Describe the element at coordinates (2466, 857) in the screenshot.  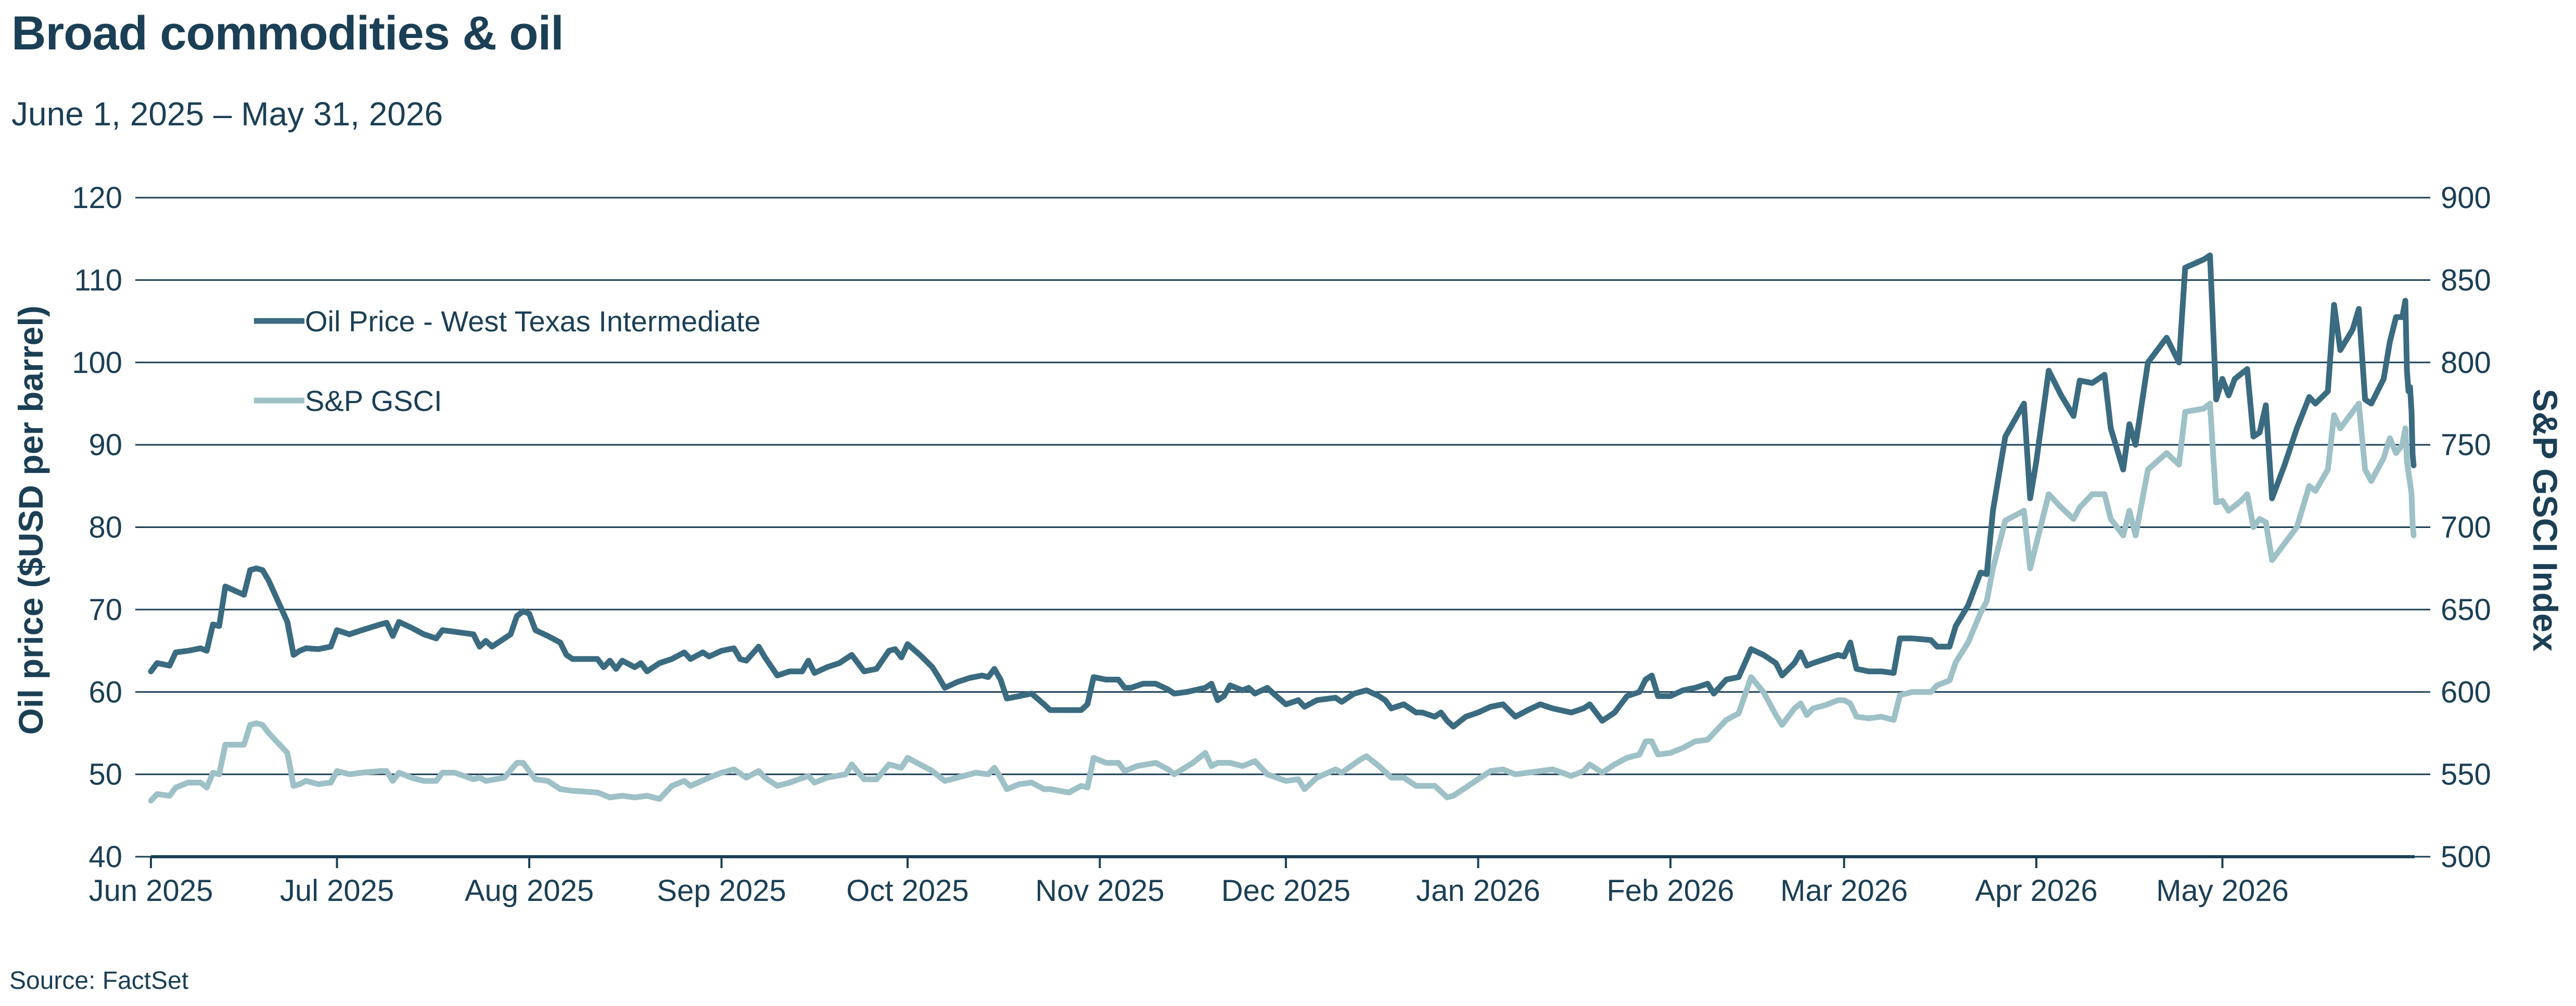
I see `right-tick-label: 500` at that location.